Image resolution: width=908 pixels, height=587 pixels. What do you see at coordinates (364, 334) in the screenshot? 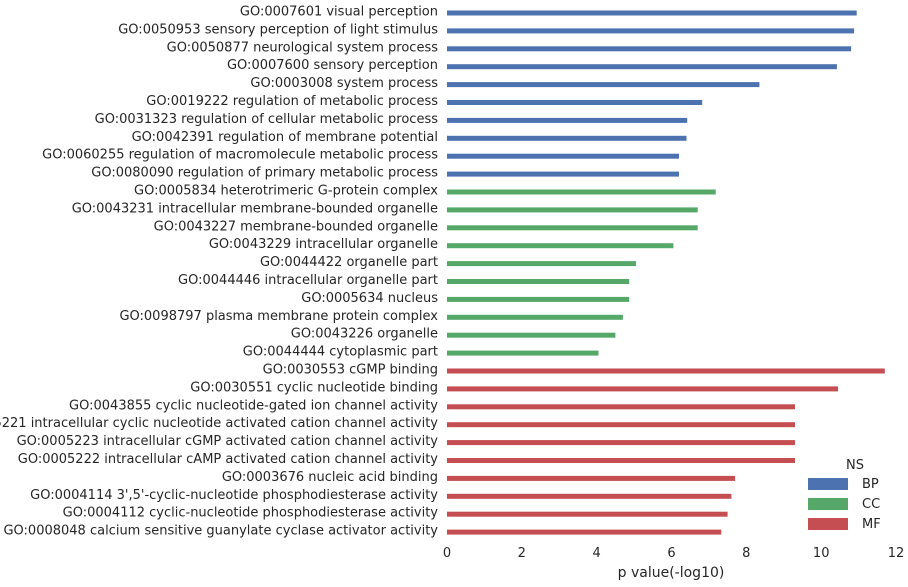
I see `category-label-18: GO:0043226 organelle` at bounding box center [364, 334].